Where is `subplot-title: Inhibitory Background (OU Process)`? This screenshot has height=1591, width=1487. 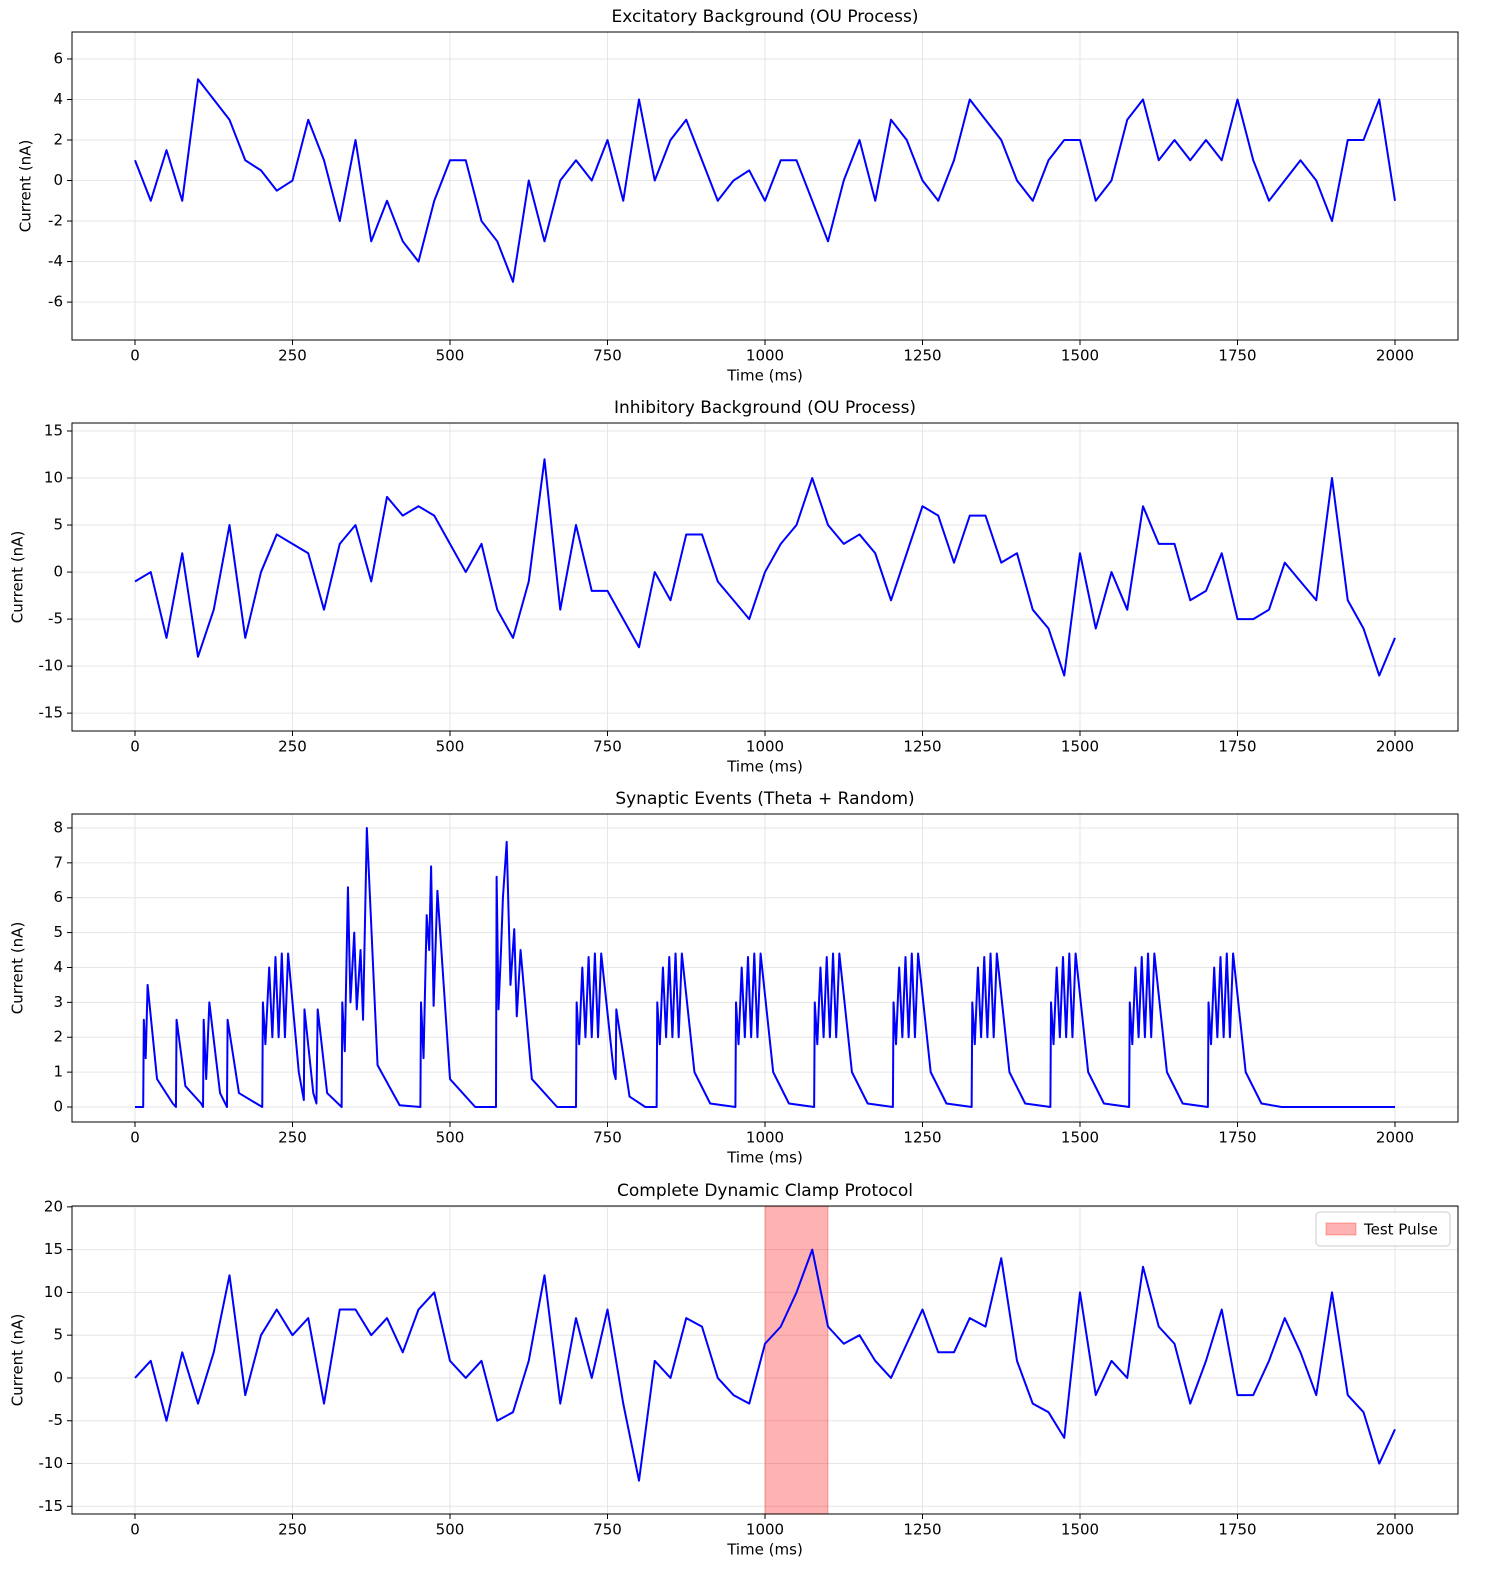 subplot-title: Inhibitory Background (OU Process) is located at coordinates (765, 408).